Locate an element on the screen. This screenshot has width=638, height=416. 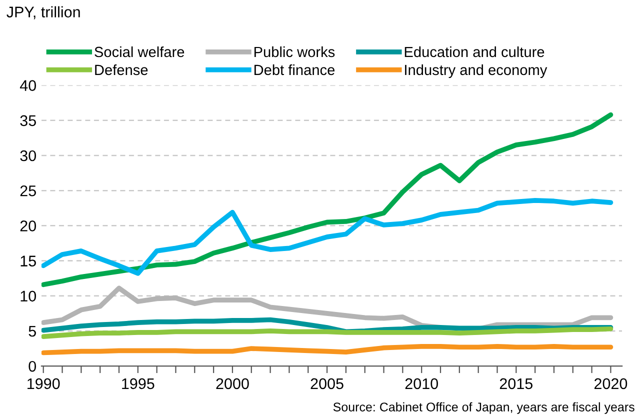
source-note: Source: Cabinet Office of Japan, years are fiscal years is located at coordinates (483, 408).